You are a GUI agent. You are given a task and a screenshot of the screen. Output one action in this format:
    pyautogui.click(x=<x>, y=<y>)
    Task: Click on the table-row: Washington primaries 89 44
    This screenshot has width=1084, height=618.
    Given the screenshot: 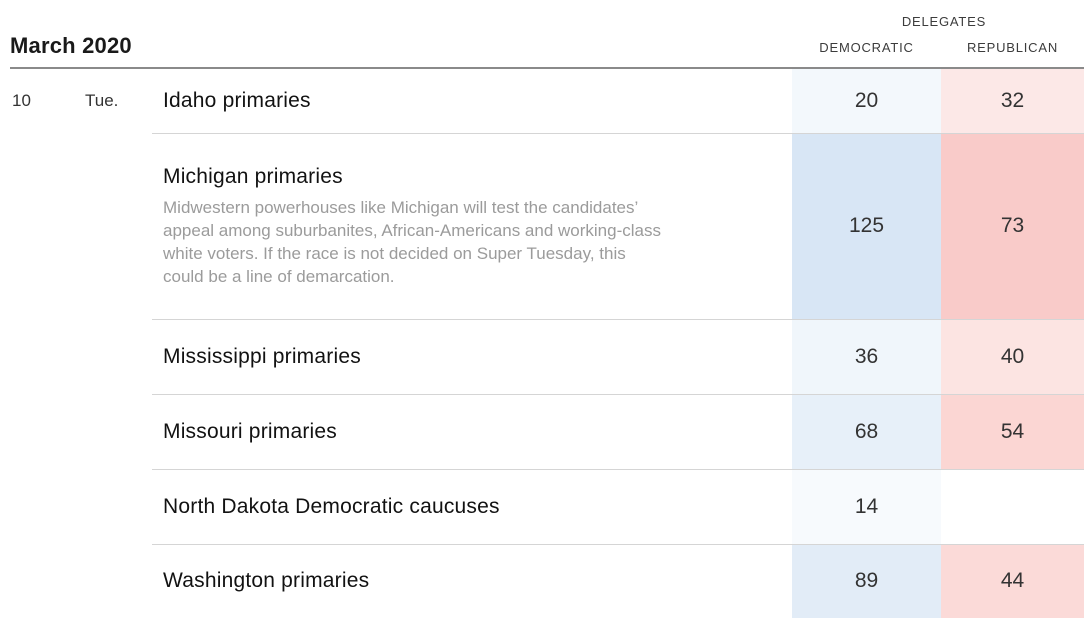 What is the action you would take?
    pyautogui.click(x=542, y=581)
    